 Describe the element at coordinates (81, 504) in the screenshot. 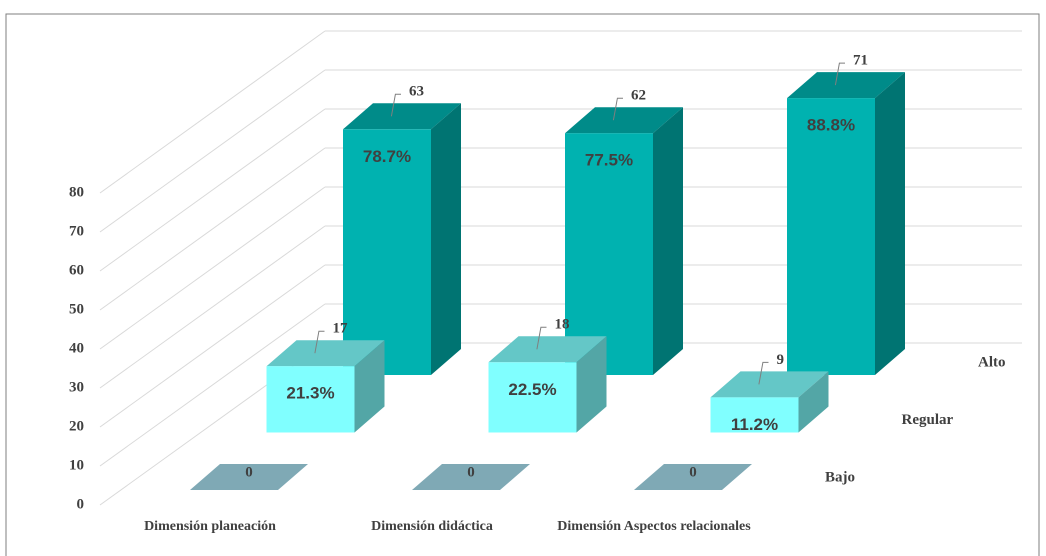

I see `y-tick-label: 0` at that location.